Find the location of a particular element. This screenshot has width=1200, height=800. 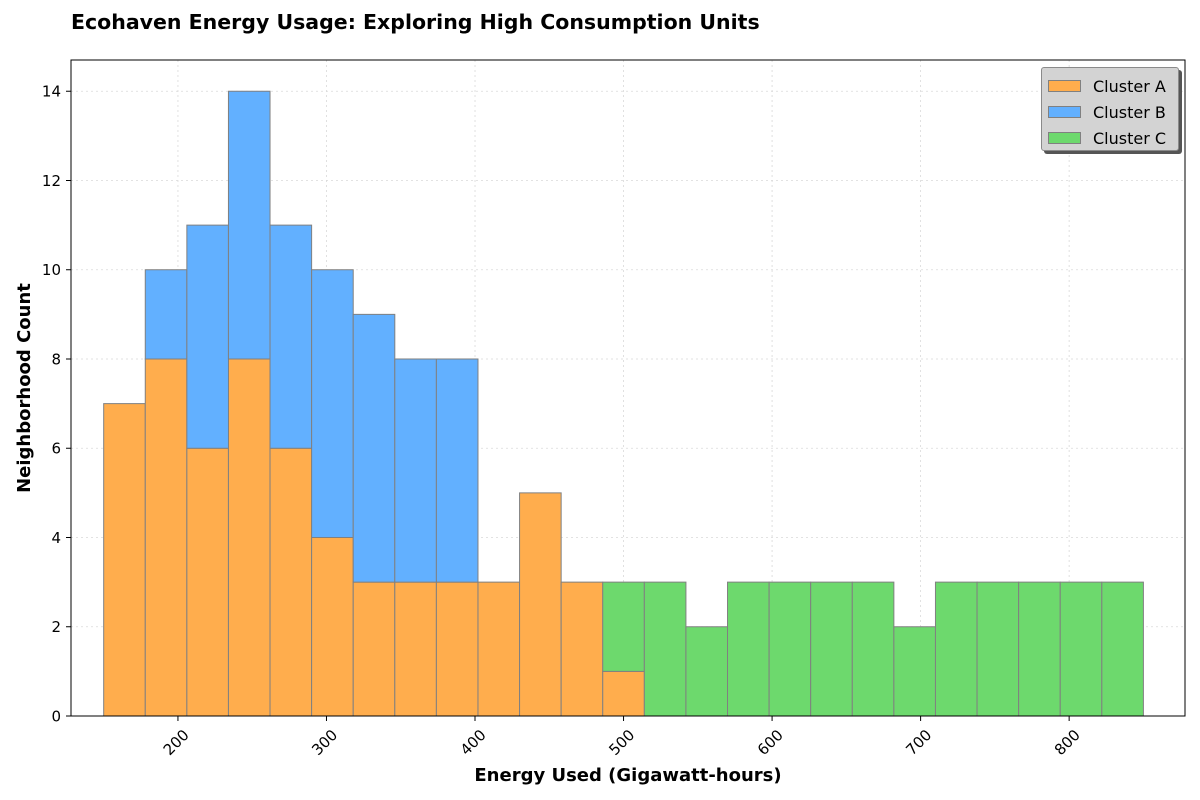

y-tick-label: 6 is located at coordinates (56, 449).